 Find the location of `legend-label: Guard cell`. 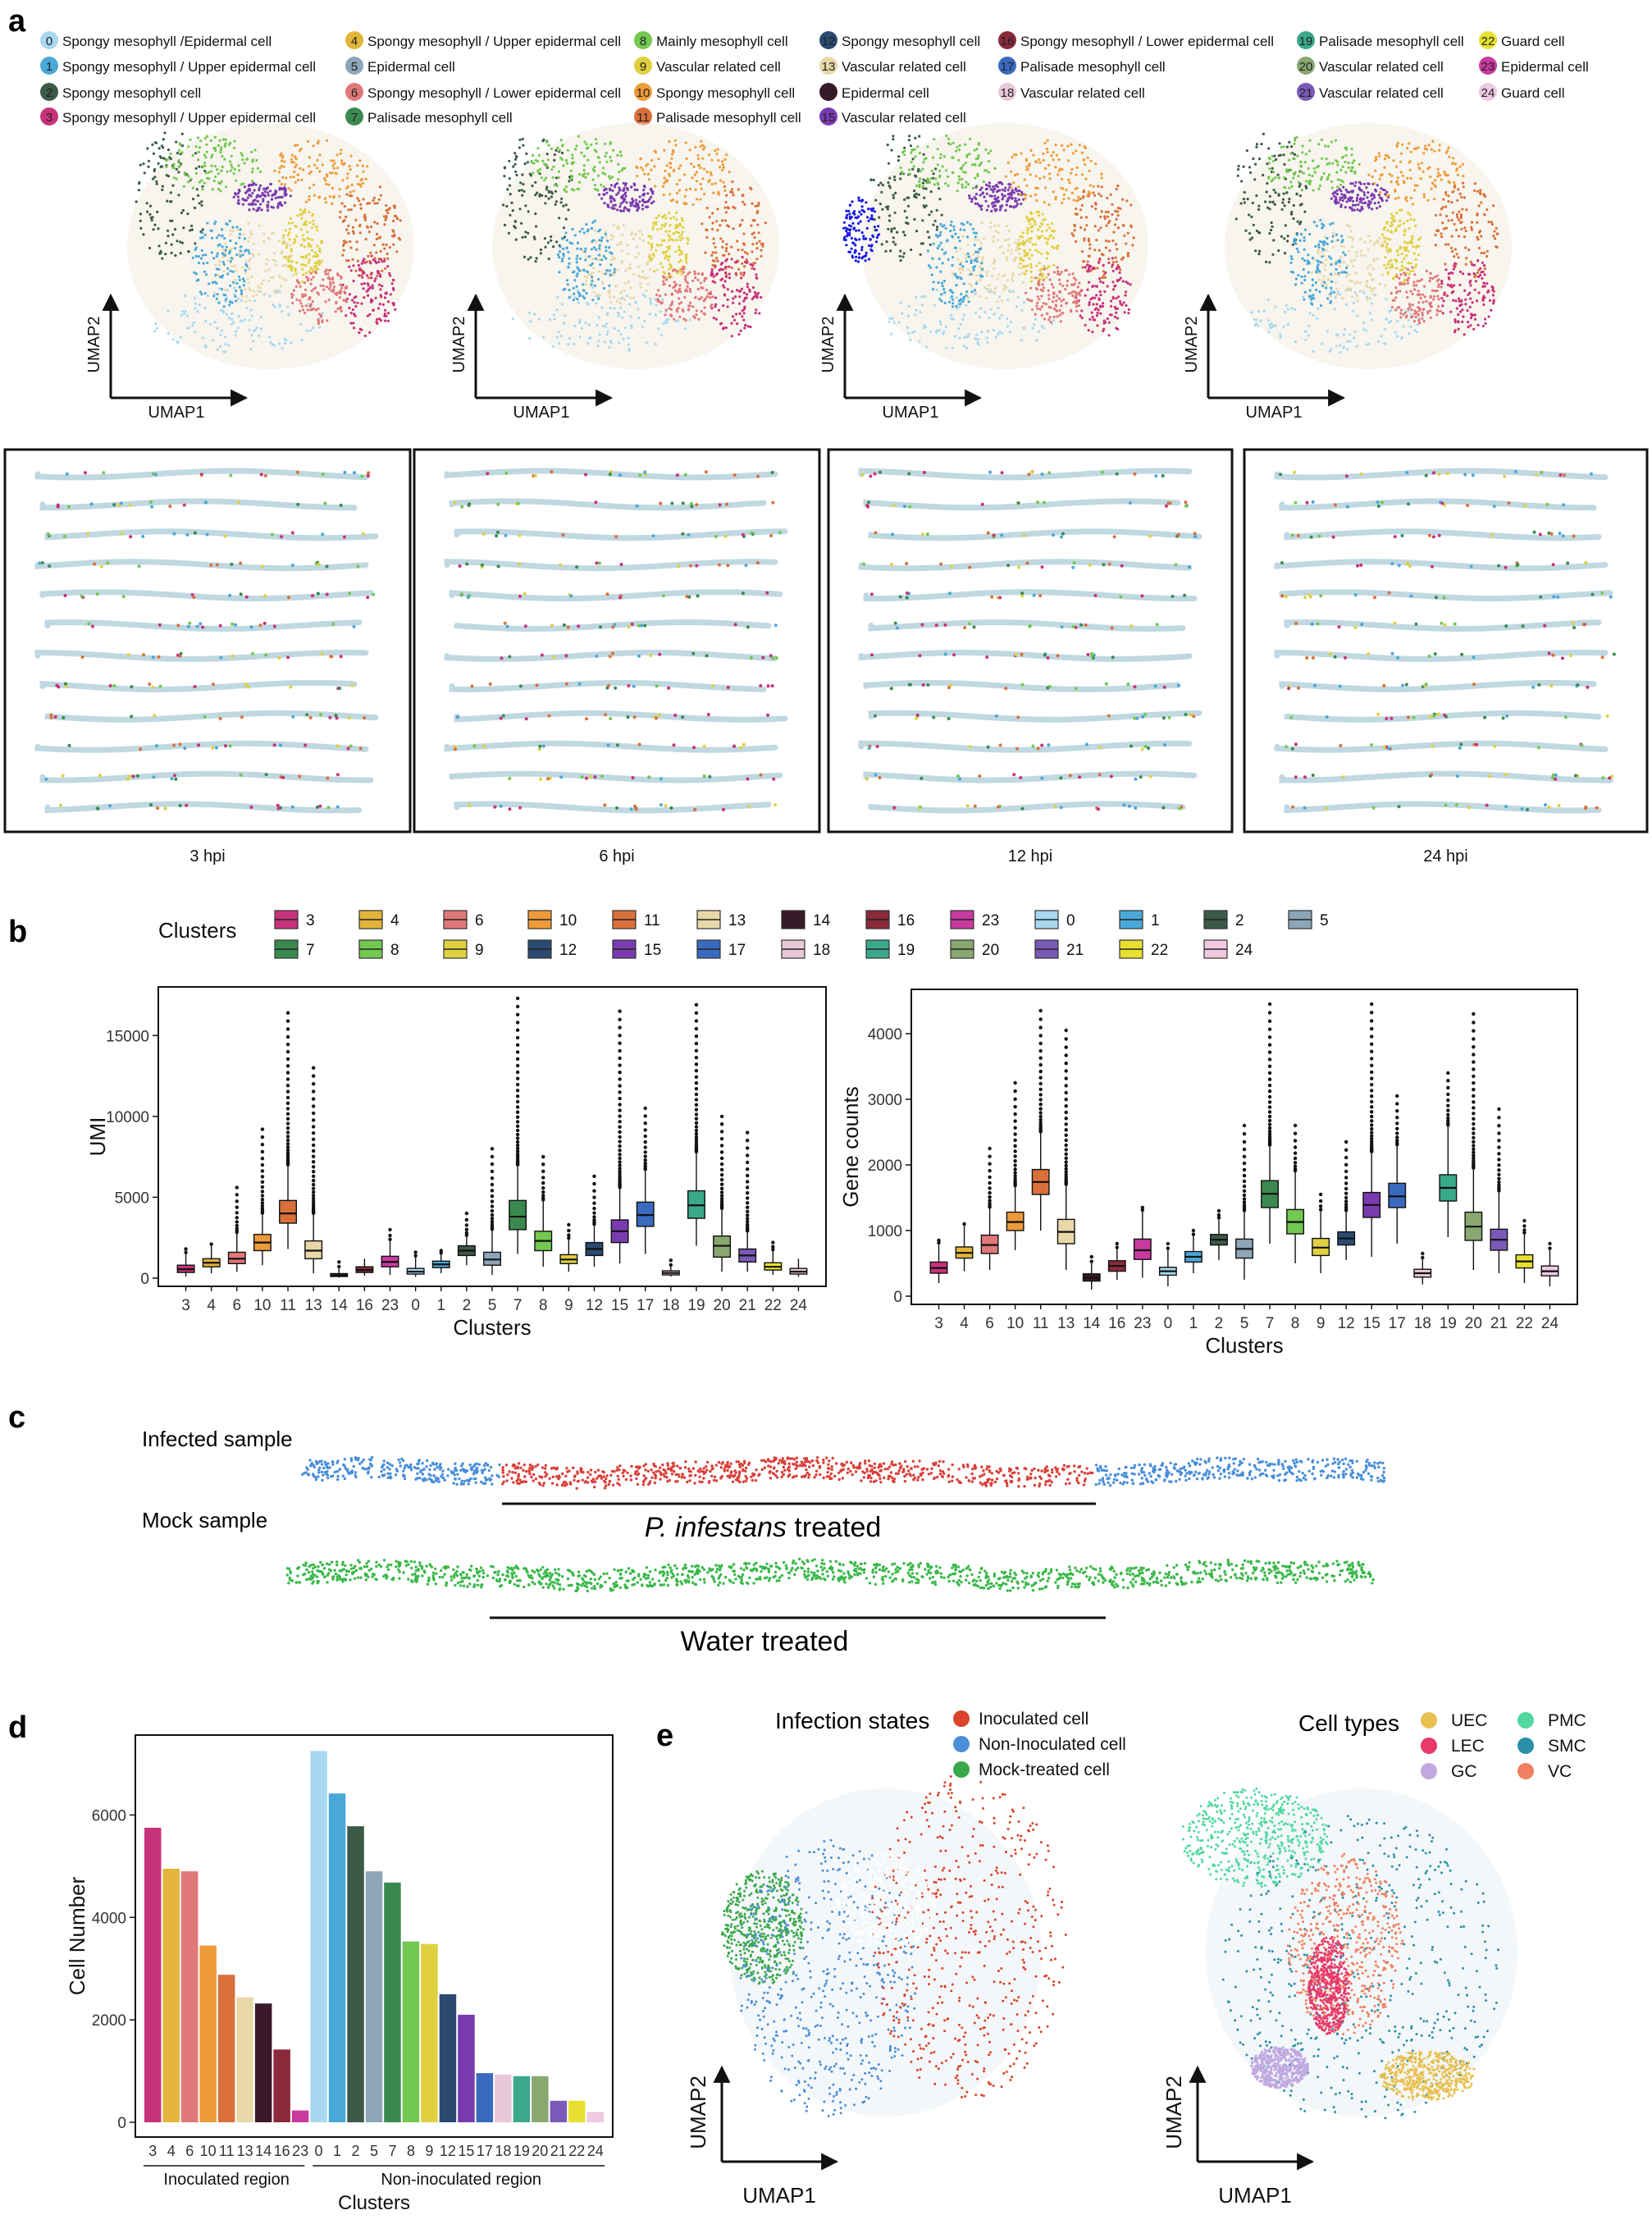

legend-label: Guard cell is located at coordinates (1532, 41).